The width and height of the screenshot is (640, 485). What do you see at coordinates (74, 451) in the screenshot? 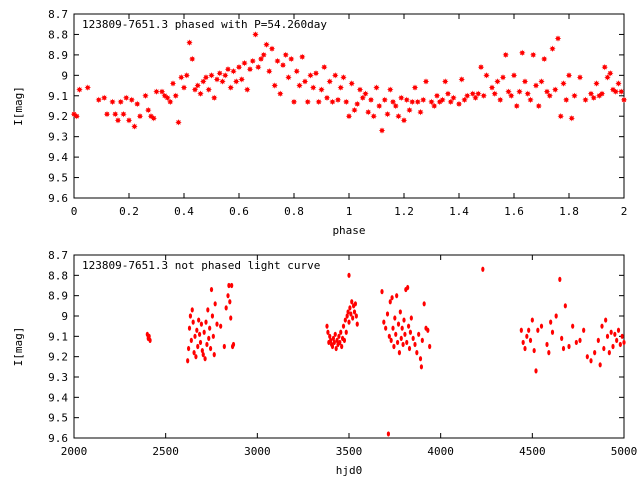
I see `x-tick-label: 2000` at bounding box center [74, 451].